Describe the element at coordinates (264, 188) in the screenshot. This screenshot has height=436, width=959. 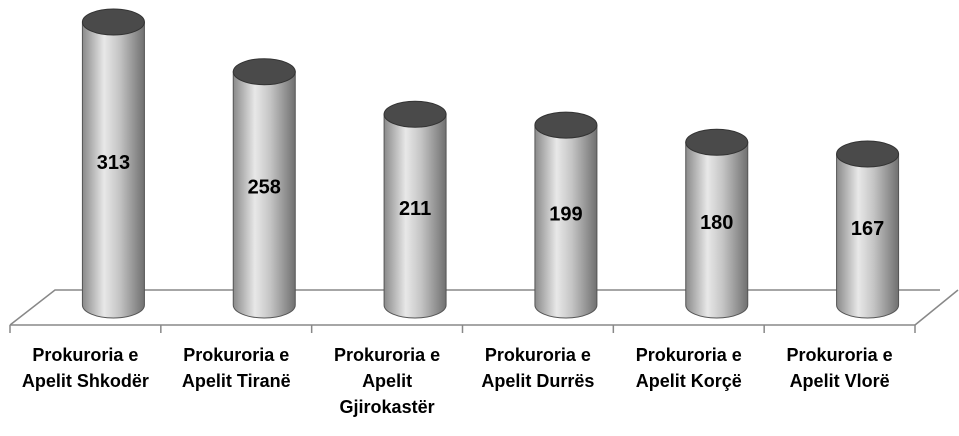
I see `value-label: 258` at that location.